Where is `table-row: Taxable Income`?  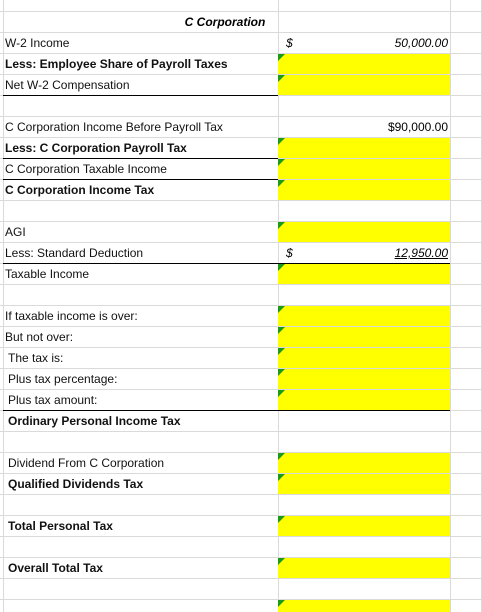 table-row: Taxable Income is located at coordinates (241, 274).